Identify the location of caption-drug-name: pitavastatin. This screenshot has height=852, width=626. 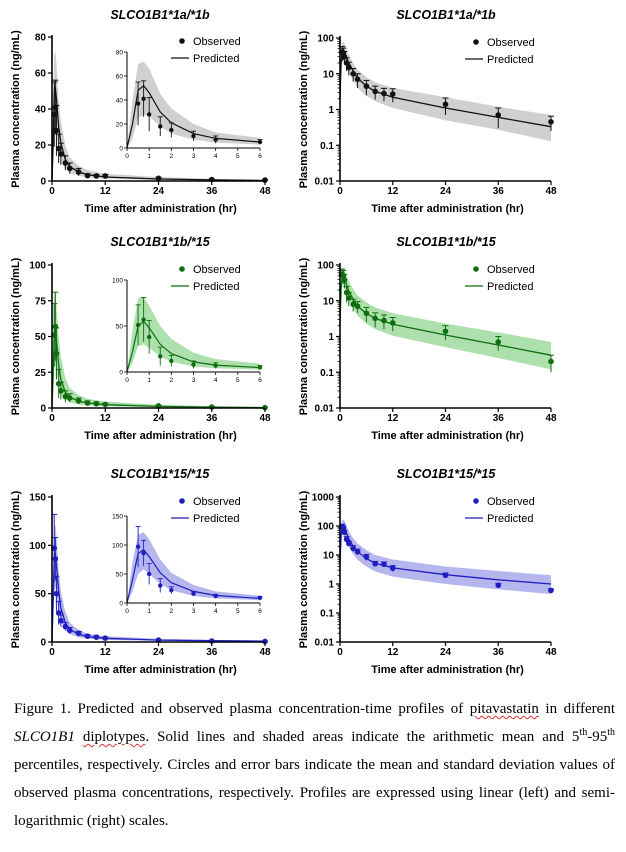
(504, 709).